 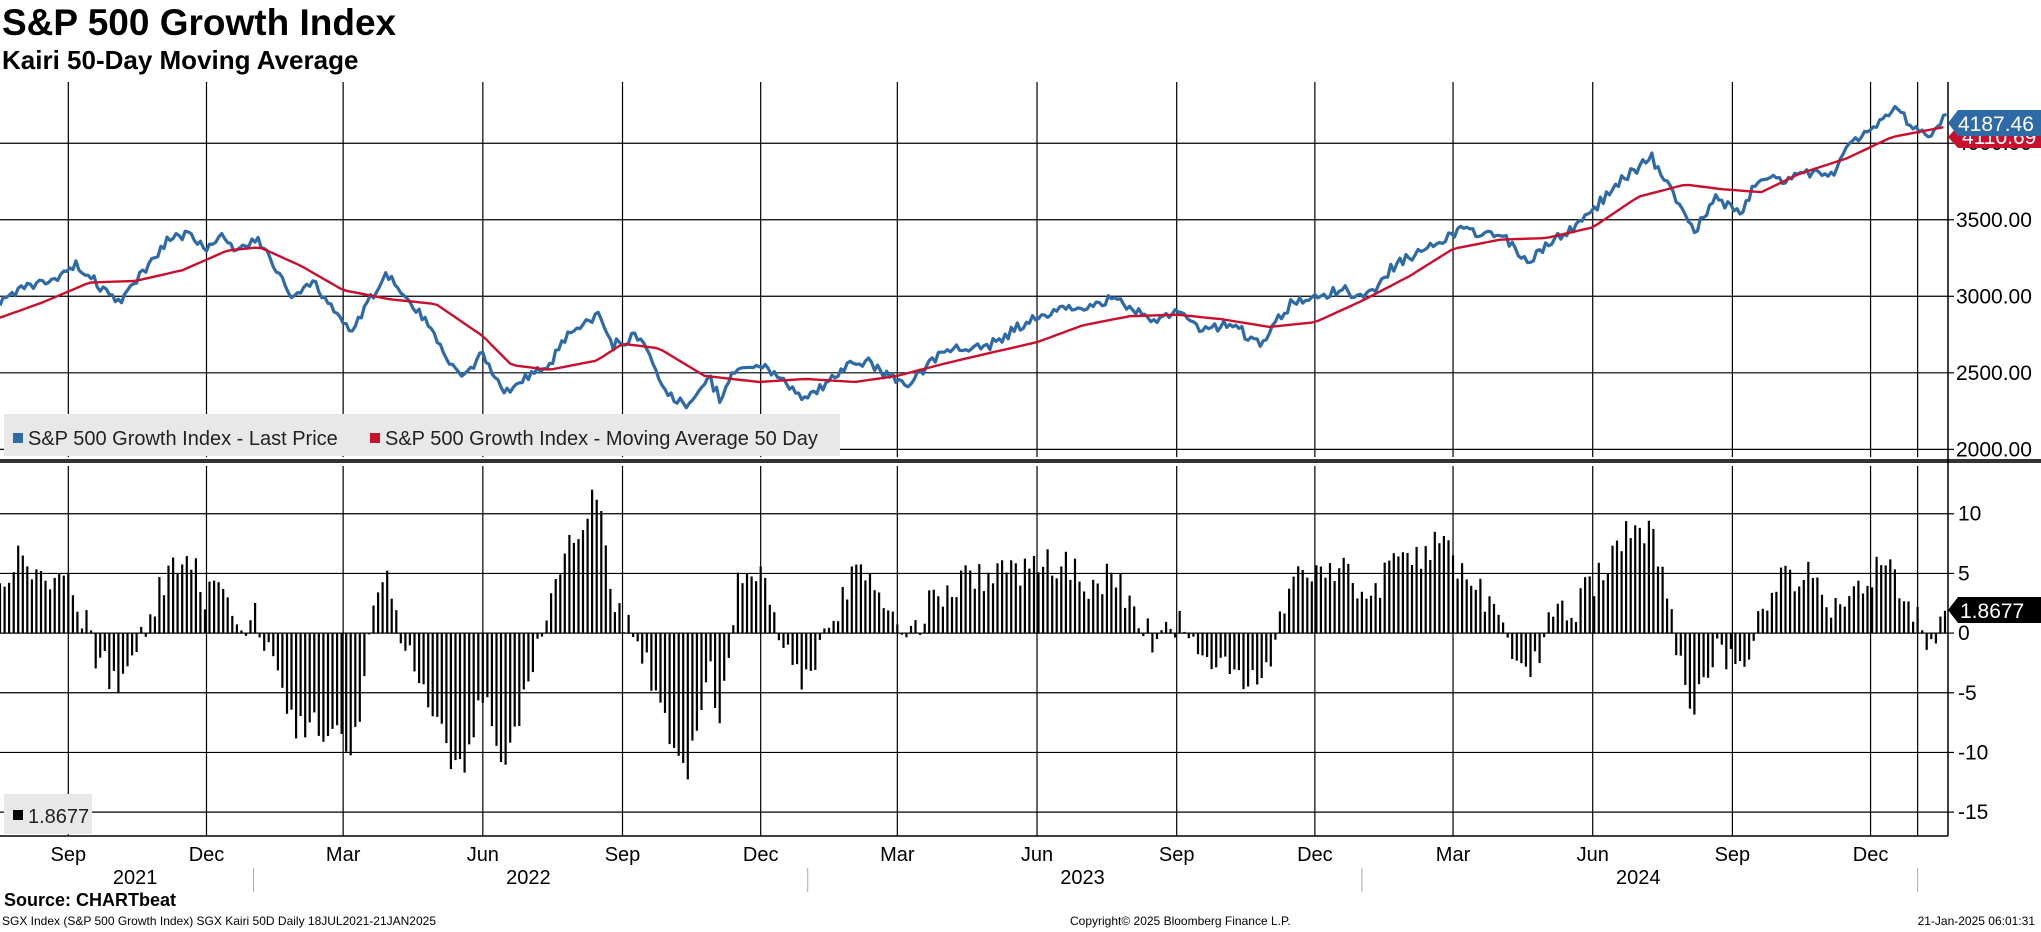 What do you see at coordinates (422, 435) in the screenshot?
I see `price-legend-box` at bounding box center [422, 435].